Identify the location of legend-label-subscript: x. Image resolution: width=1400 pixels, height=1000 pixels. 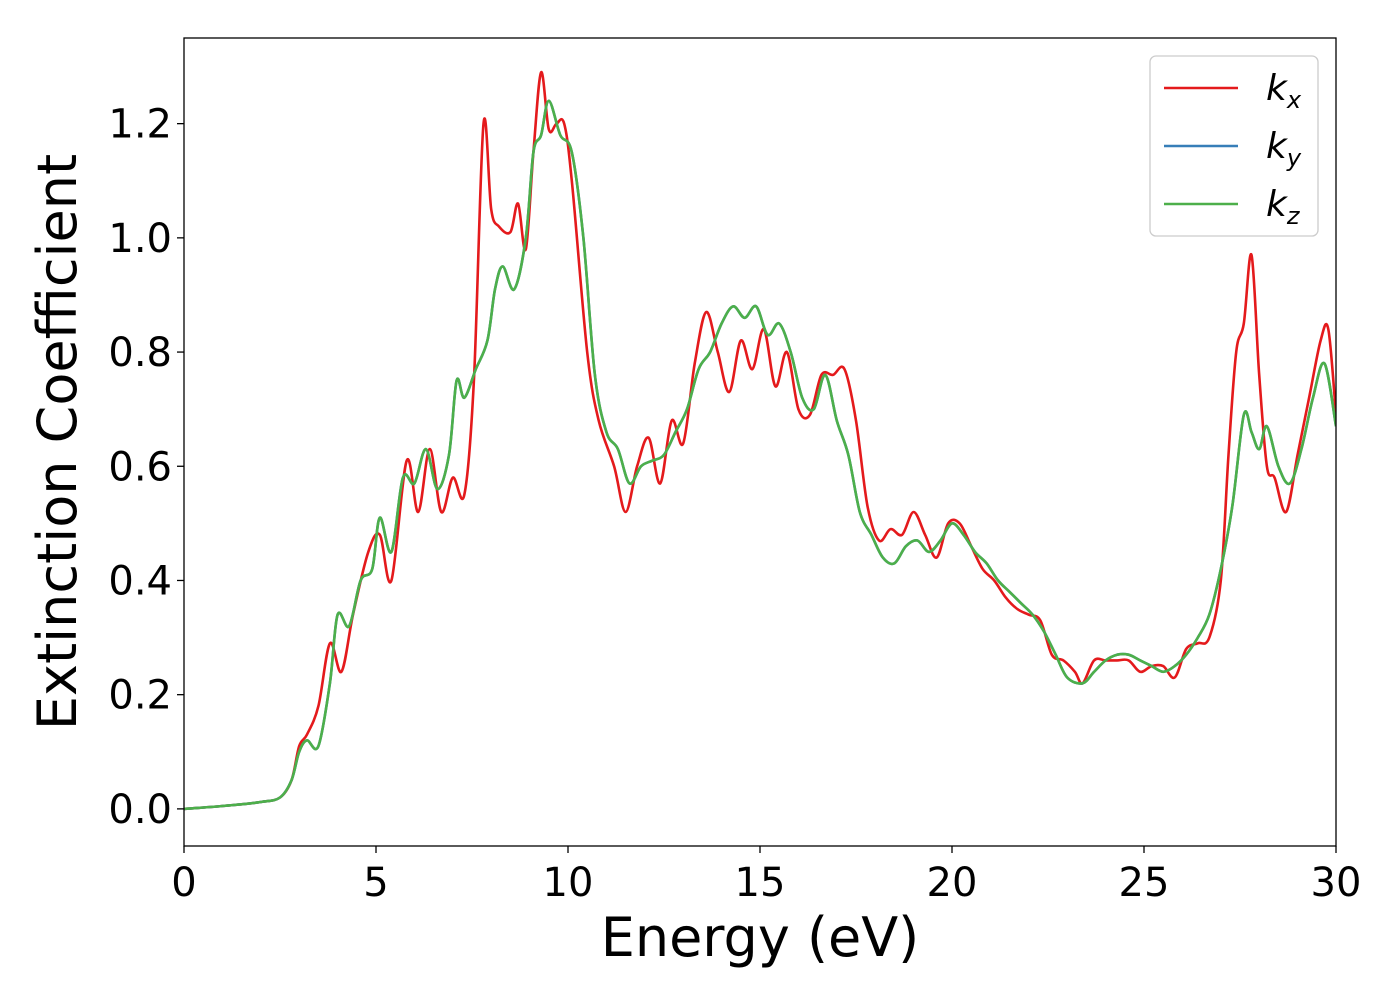
(1294, 100).